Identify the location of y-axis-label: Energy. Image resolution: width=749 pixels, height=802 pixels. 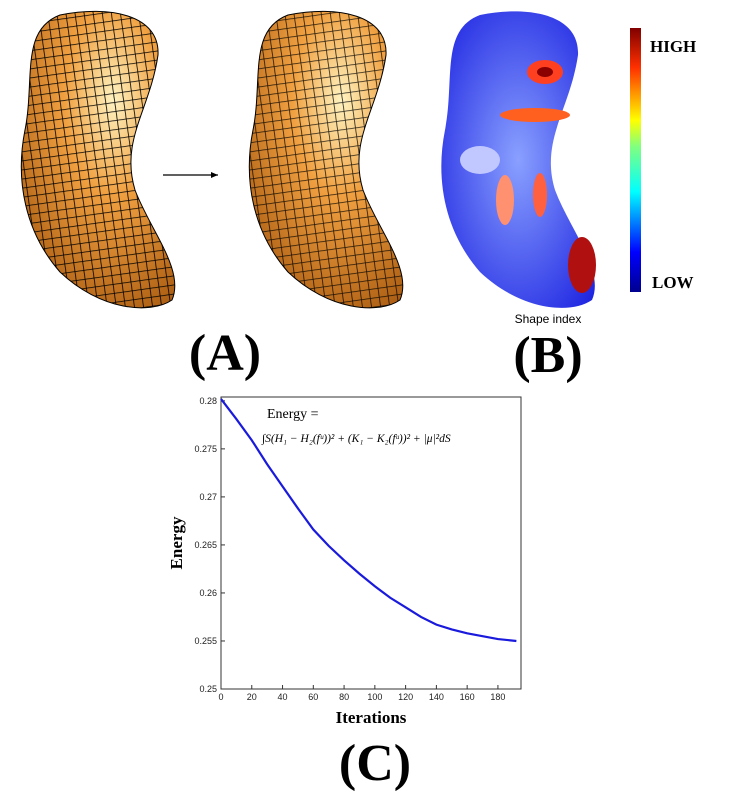
(176, 542).